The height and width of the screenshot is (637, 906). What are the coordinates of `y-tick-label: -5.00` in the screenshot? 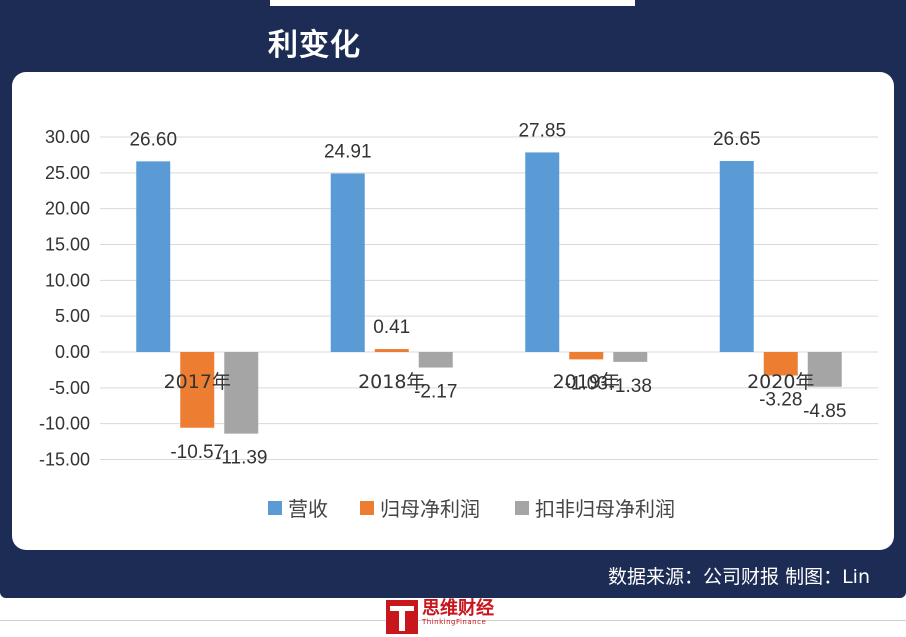 It's located at (69, 388).